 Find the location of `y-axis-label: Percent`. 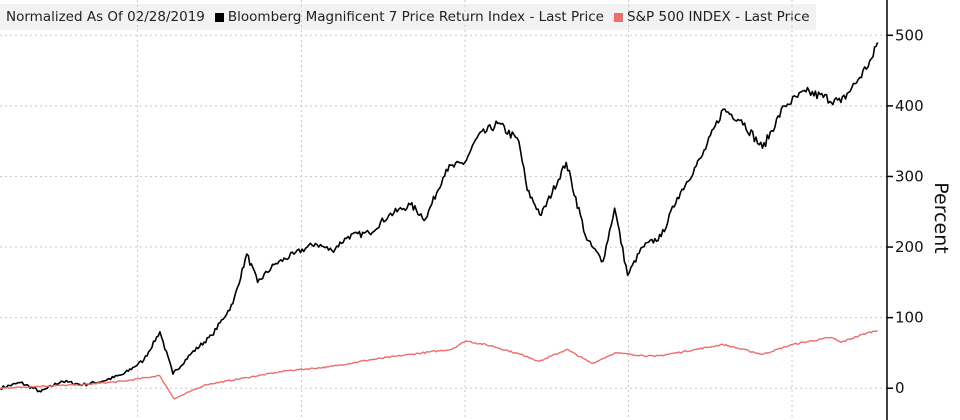

y-axis-label: Percent is located at coordinates (941, 218).